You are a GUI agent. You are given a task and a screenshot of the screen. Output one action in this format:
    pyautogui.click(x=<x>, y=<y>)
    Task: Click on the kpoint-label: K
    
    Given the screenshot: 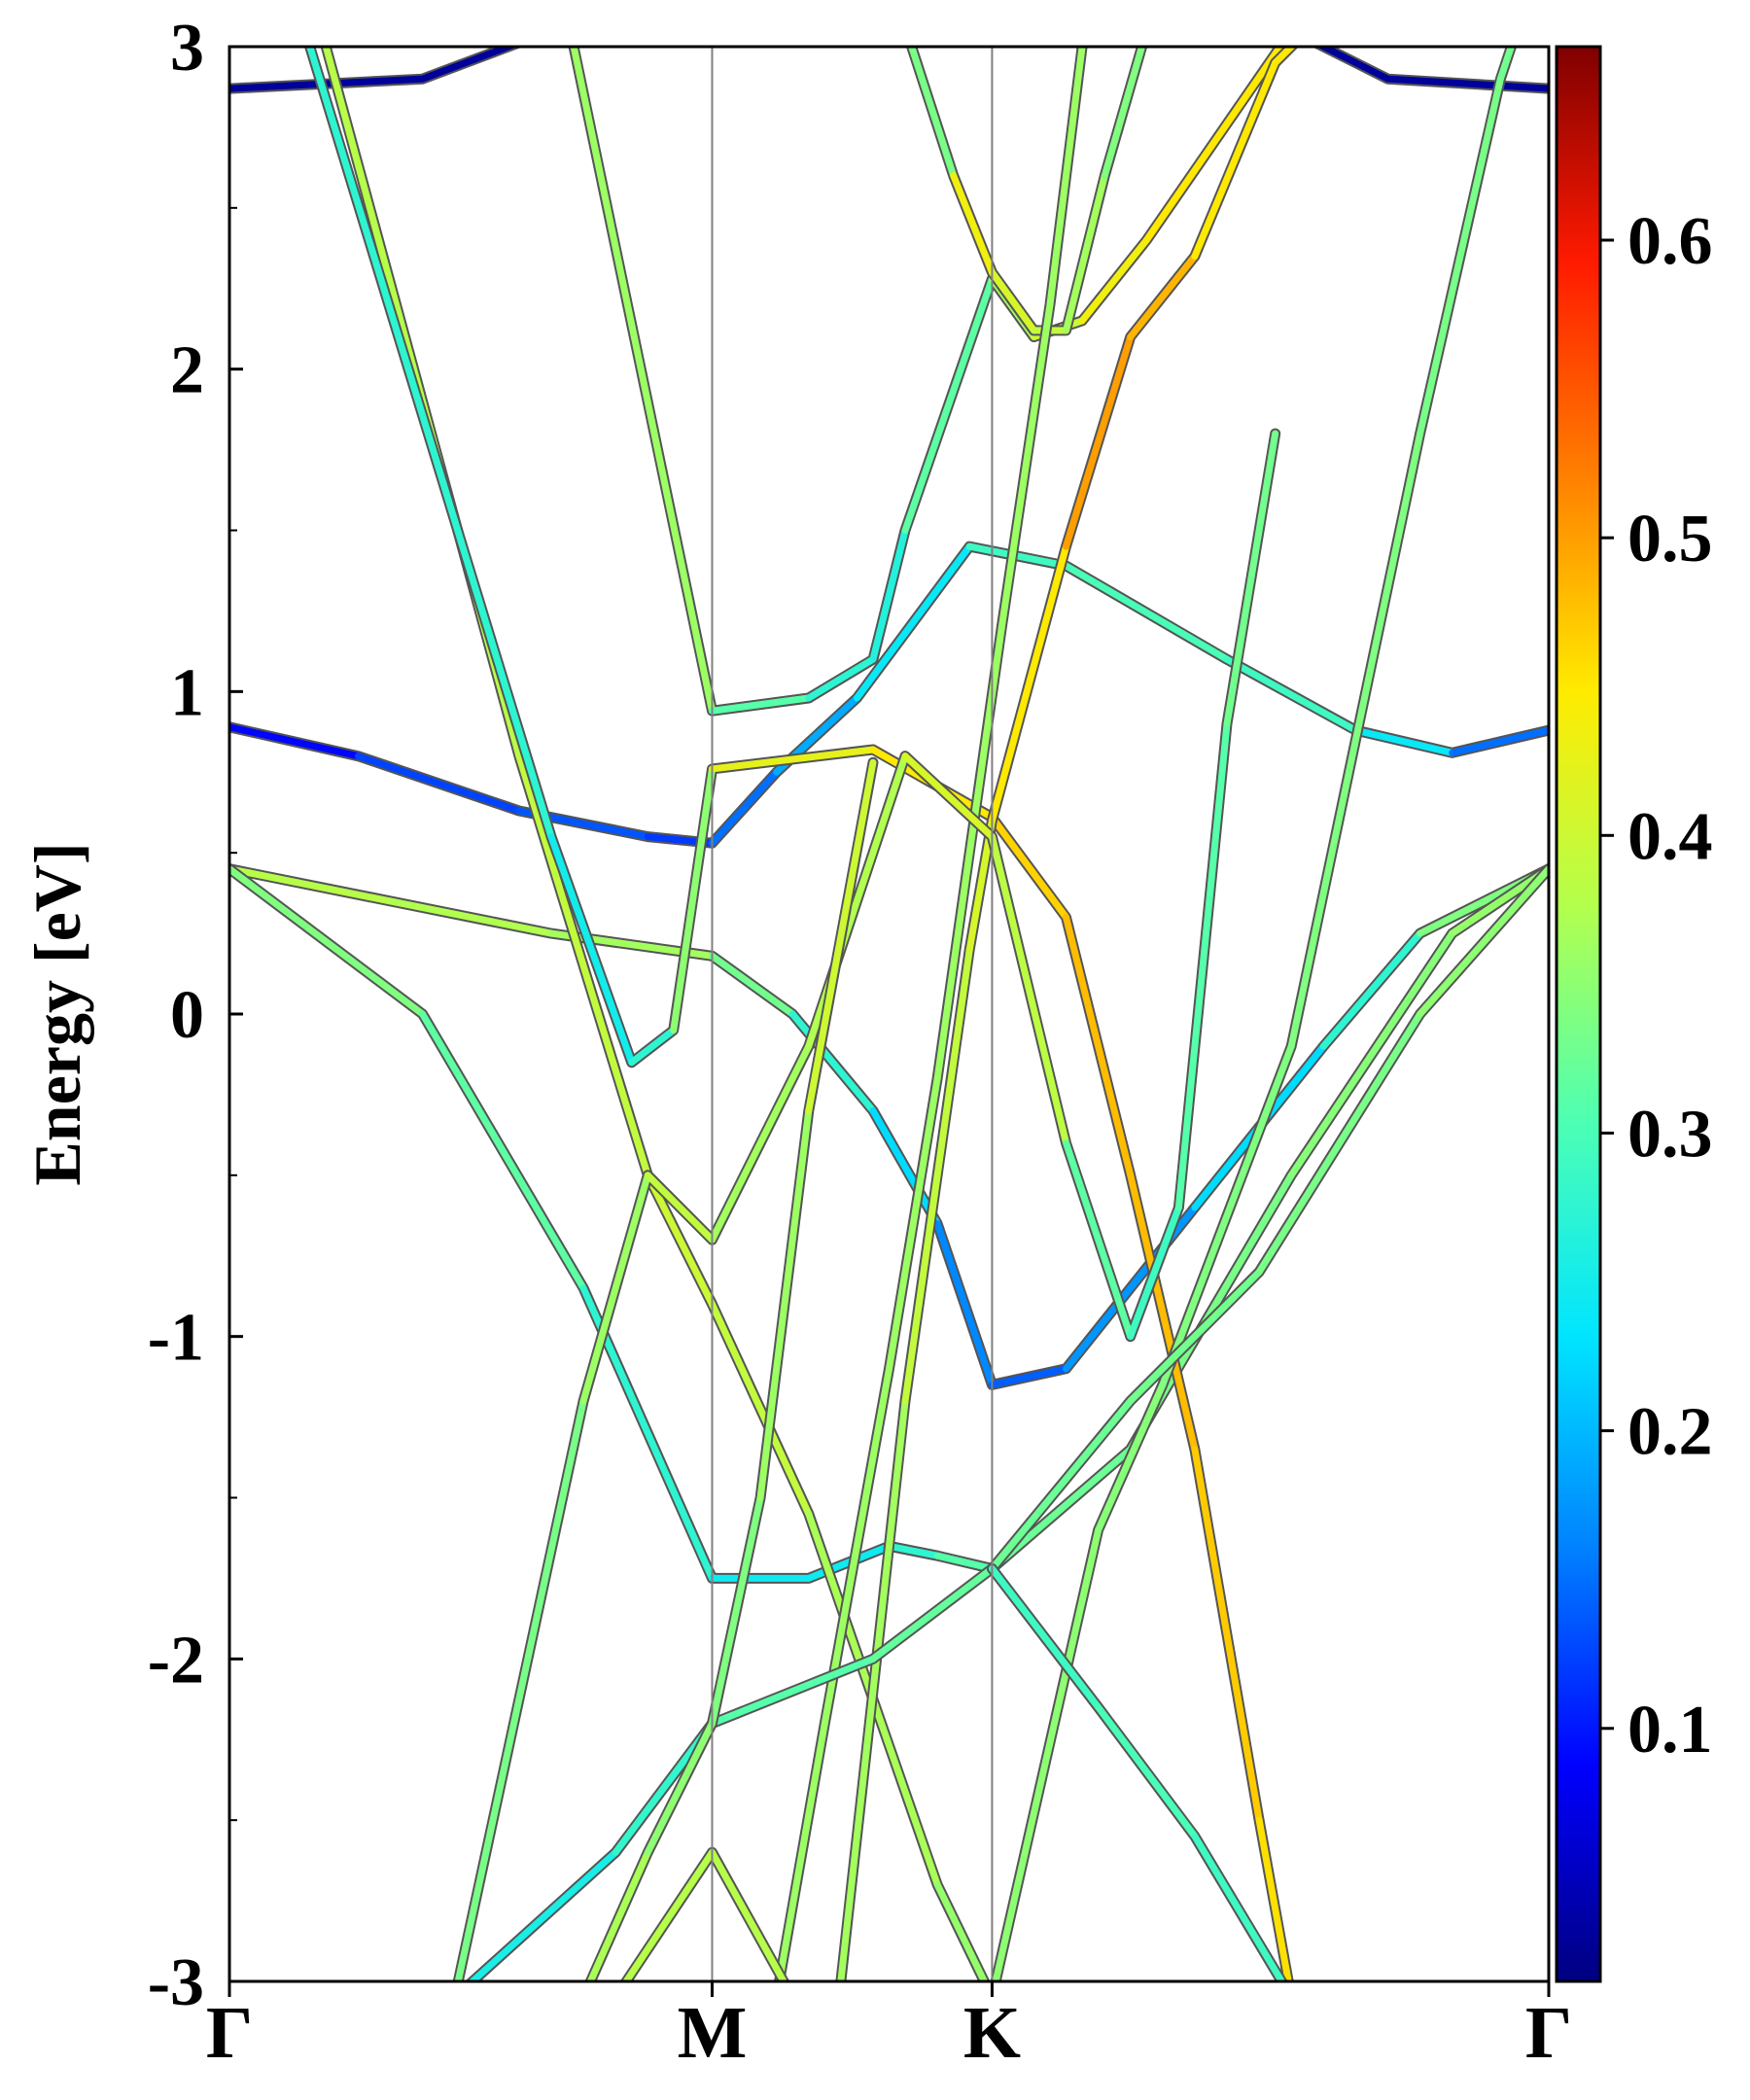 What is the action you would take?
    pyautogui.click(x=992, y=2033)
    